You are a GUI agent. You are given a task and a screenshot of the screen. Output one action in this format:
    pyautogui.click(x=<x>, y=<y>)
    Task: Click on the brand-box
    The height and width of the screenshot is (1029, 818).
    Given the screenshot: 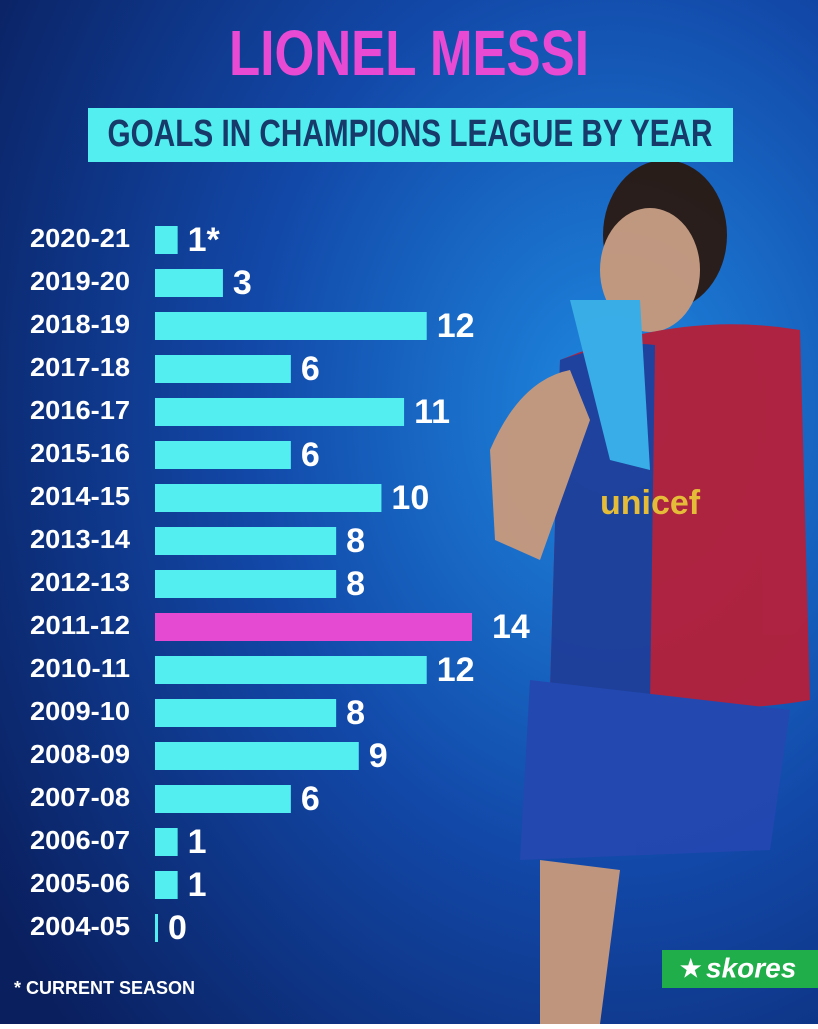 What is the action you would take?
    pyautogui.click(x=740, y=969)
    